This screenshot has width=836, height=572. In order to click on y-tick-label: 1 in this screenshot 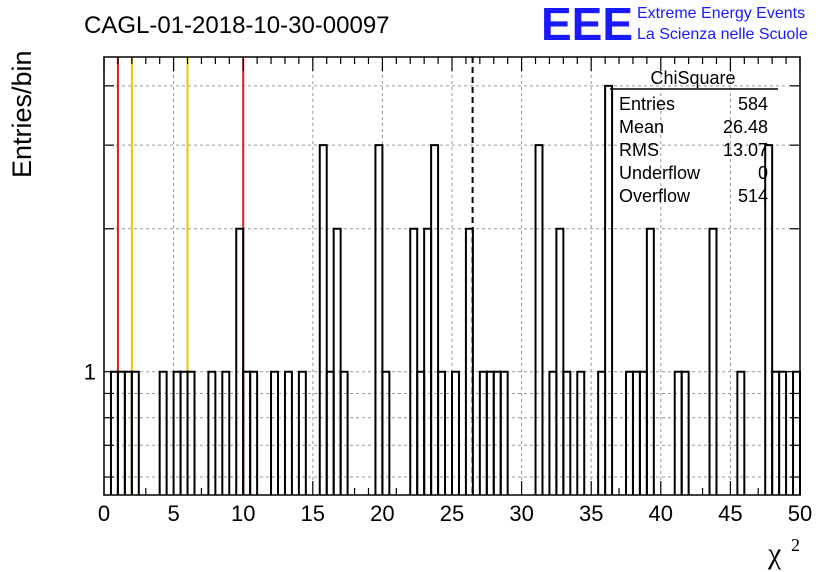, I will do `click(90, 372)`.